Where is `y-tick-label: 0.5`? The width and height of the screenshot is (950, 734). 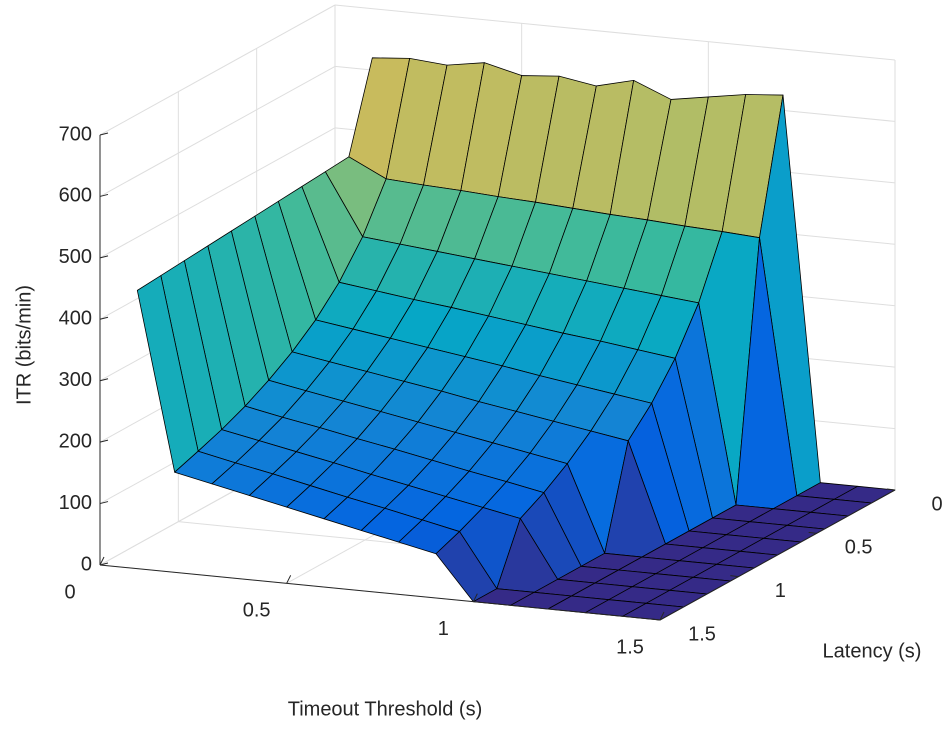 y-tick-label: 0.5 is located at coordinates (859, 548).